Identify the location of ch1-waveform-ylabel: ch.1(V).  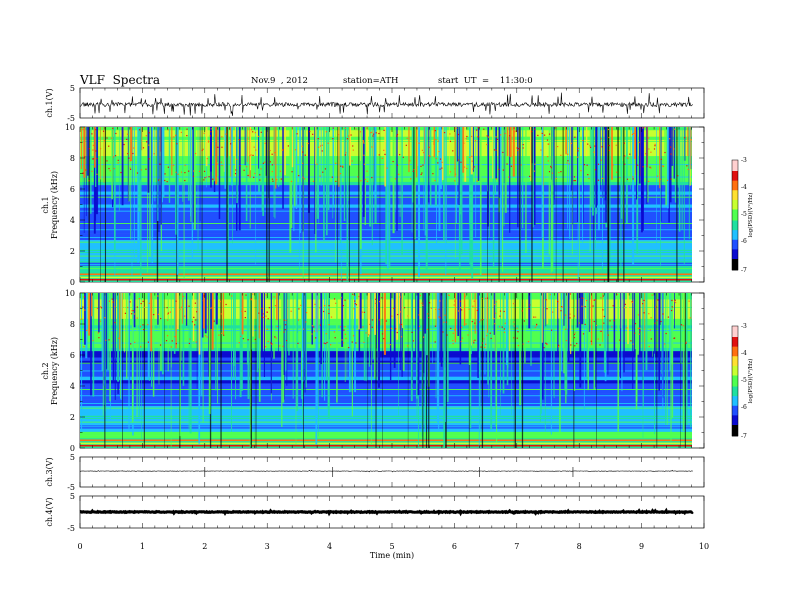
(49, 102).